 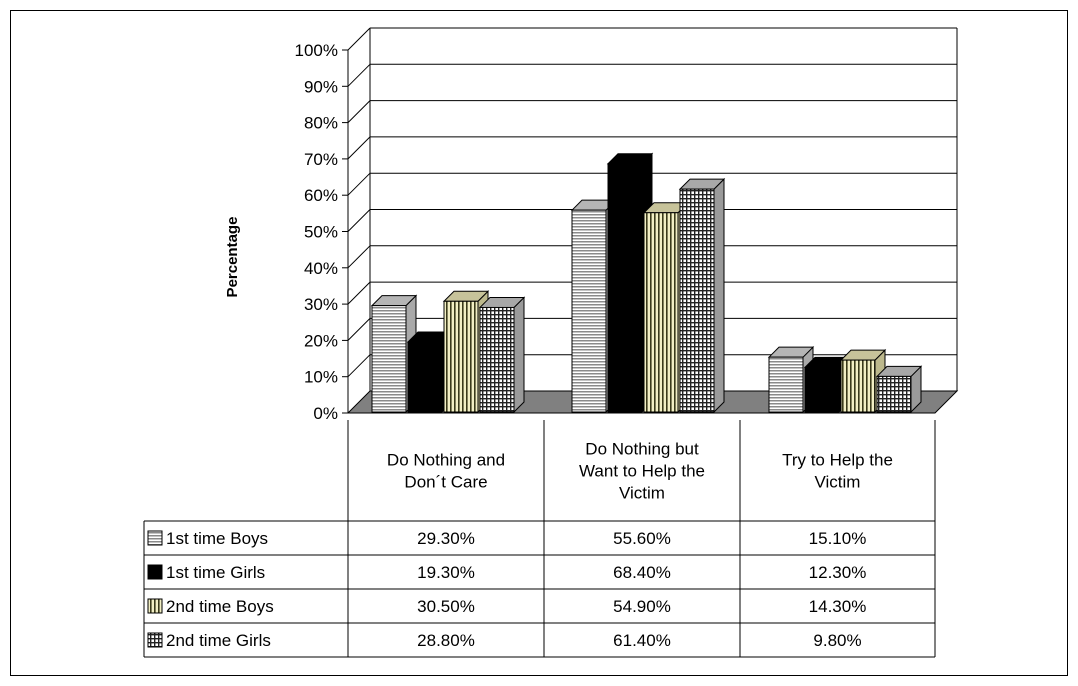 I want to click on series-name: 2nd time Boys, so click(x=220, y=606).